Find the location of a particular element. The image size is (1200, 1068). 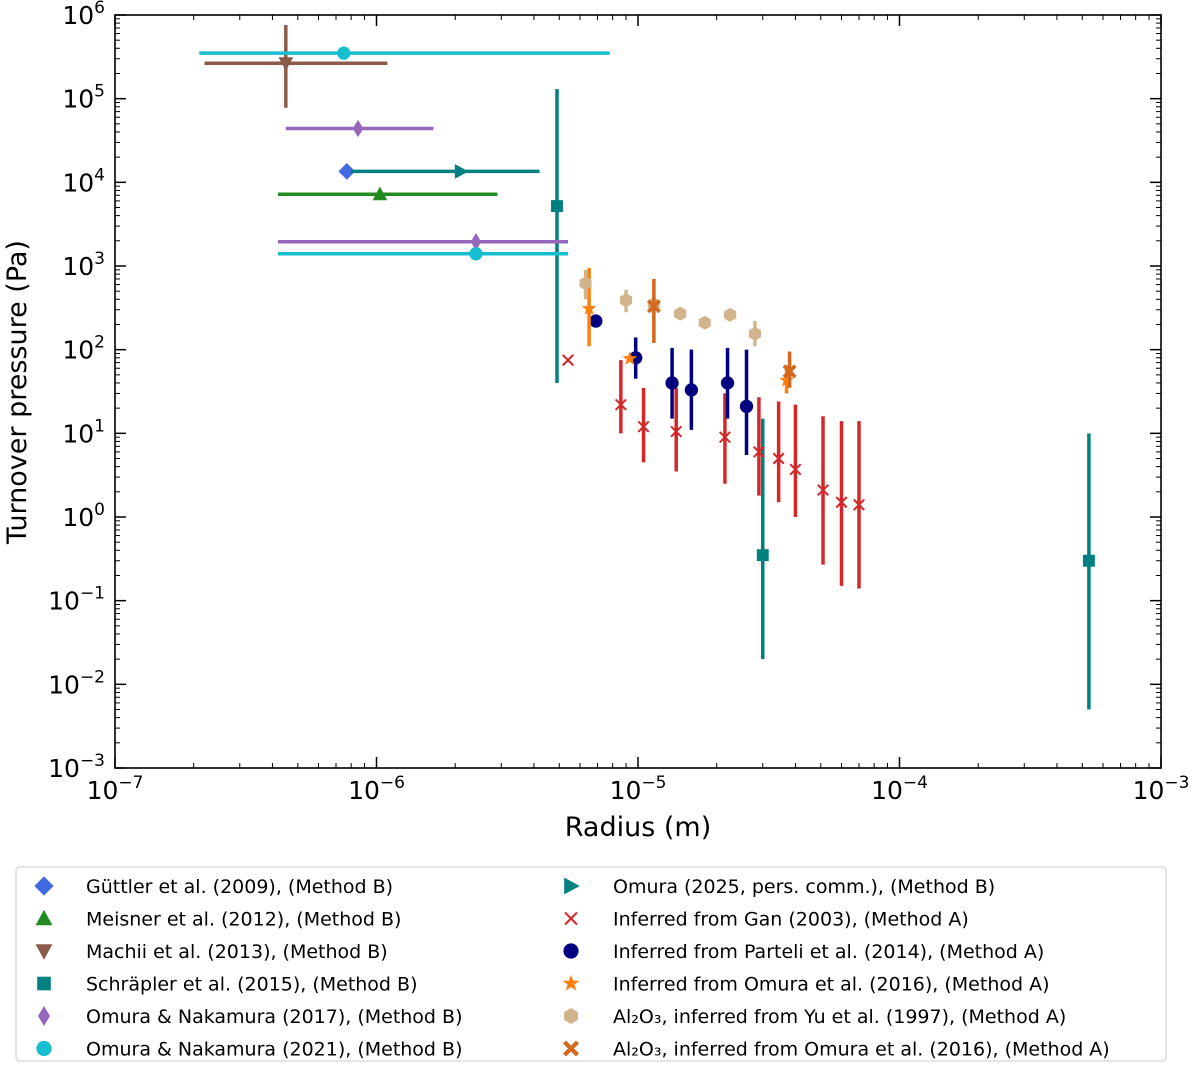

series-guttler is located at coordinates (347, 171).